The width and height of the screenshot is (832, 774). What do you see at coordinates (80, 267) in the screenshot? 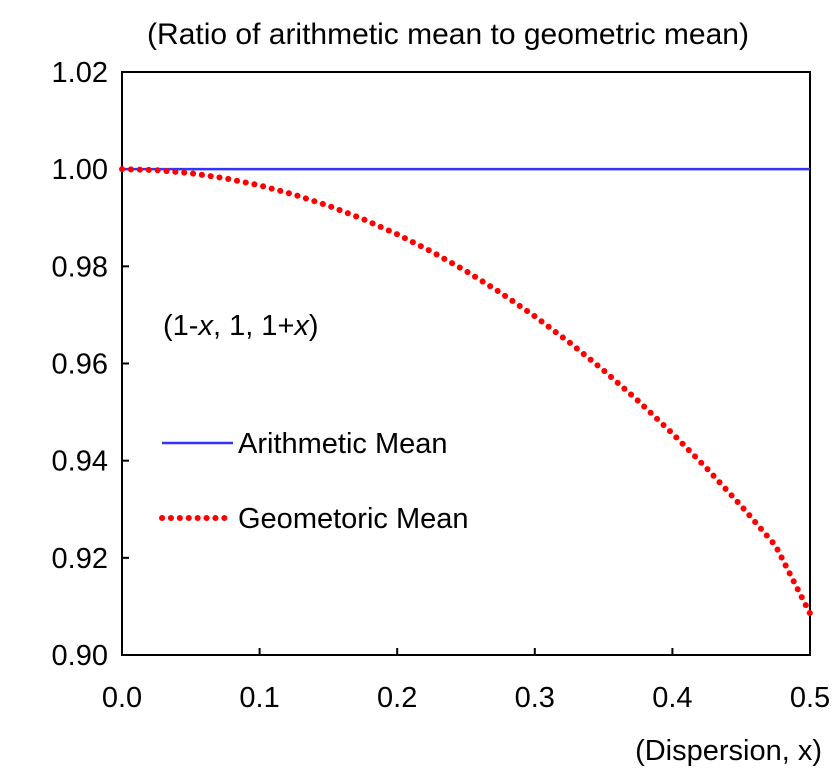
I see `y-tick-label: 0.98` at bounding box center [80, 267].